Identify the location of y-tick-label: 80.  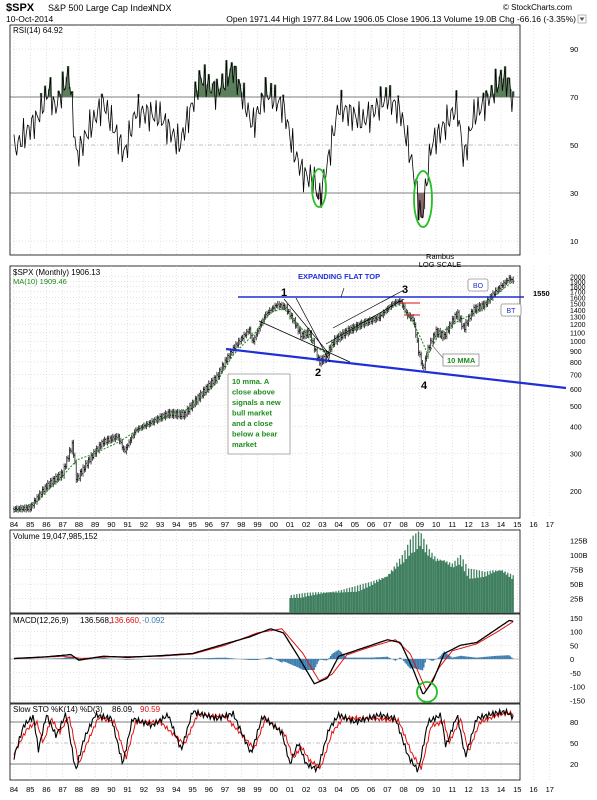
(574, 722).